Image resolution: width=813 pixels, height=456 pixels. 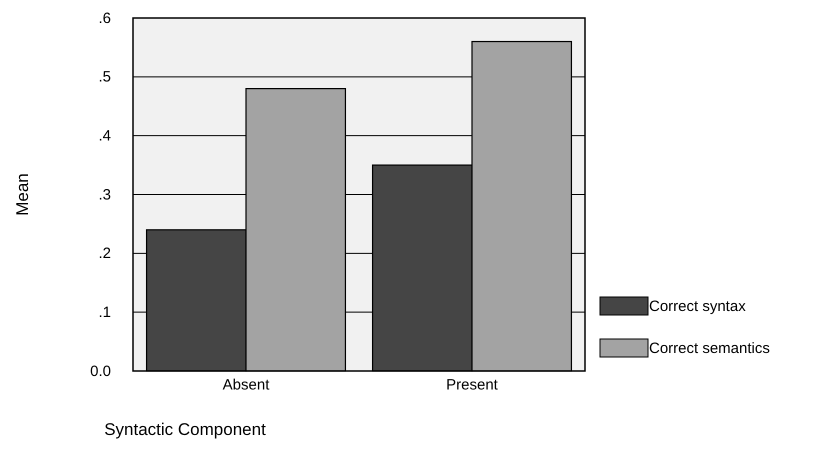 What do you see at coordinates (104, 135) in the screenshot?
I see `y-tick-label: .4` at bounding box center [104, 135].